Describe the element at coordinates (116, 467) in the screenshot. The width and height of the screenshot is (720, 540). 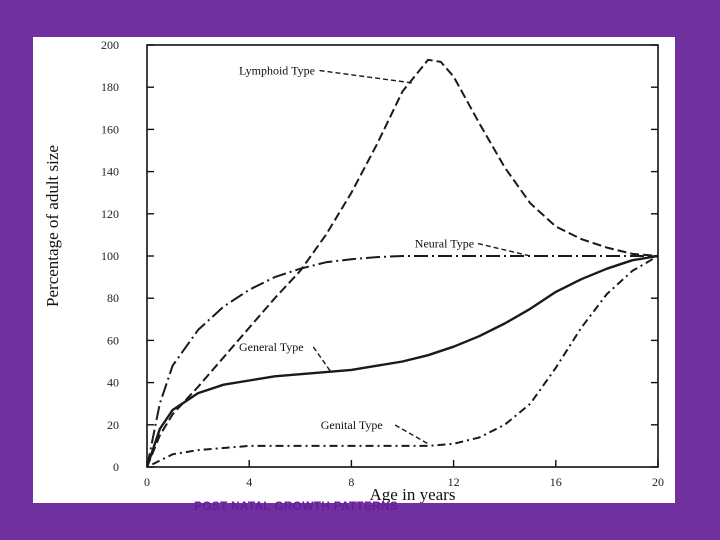
I see `y-tick-label: 0` at that location.